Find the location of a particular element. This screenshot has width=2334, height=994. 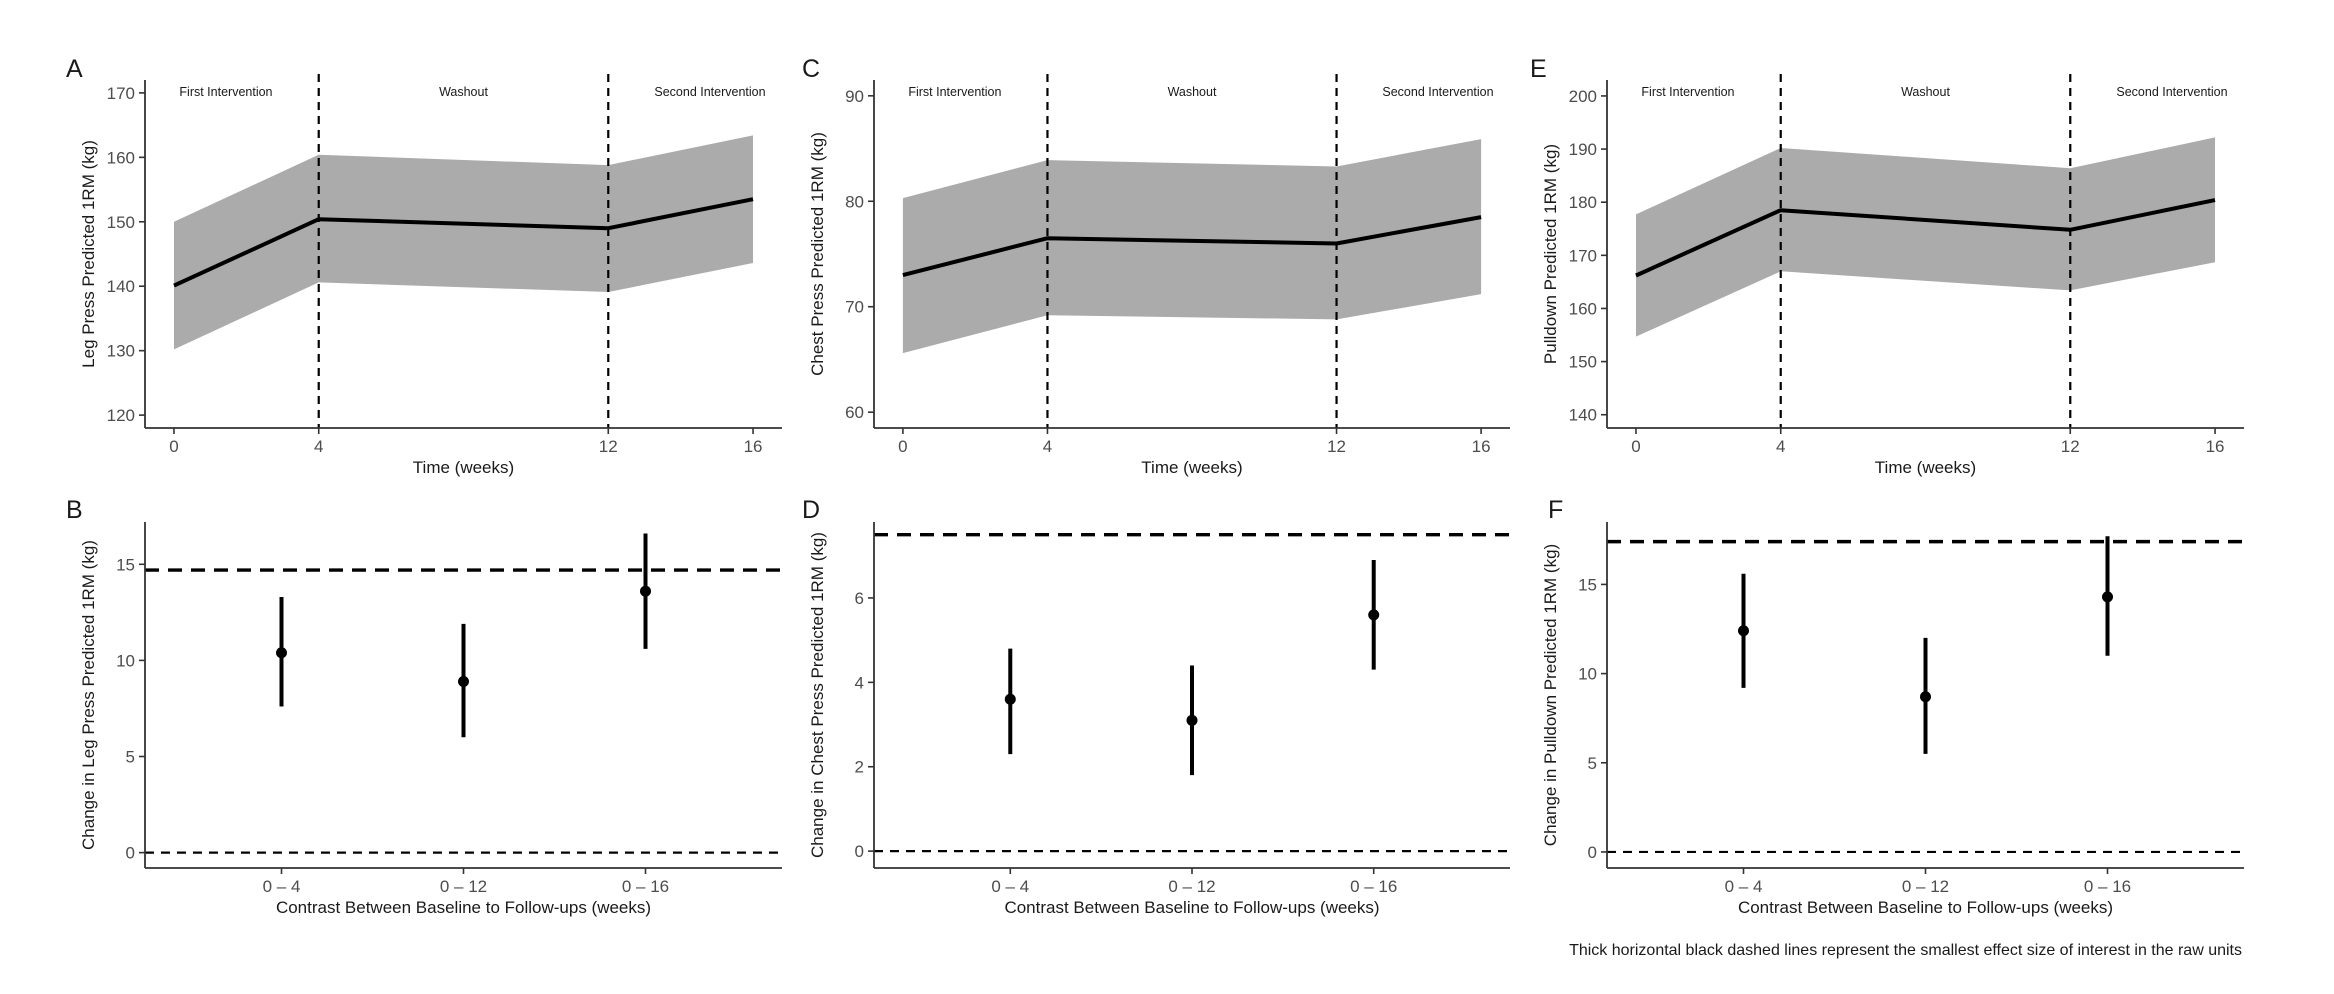

y-tick-label: 90 is located at coordinates (854, 96).